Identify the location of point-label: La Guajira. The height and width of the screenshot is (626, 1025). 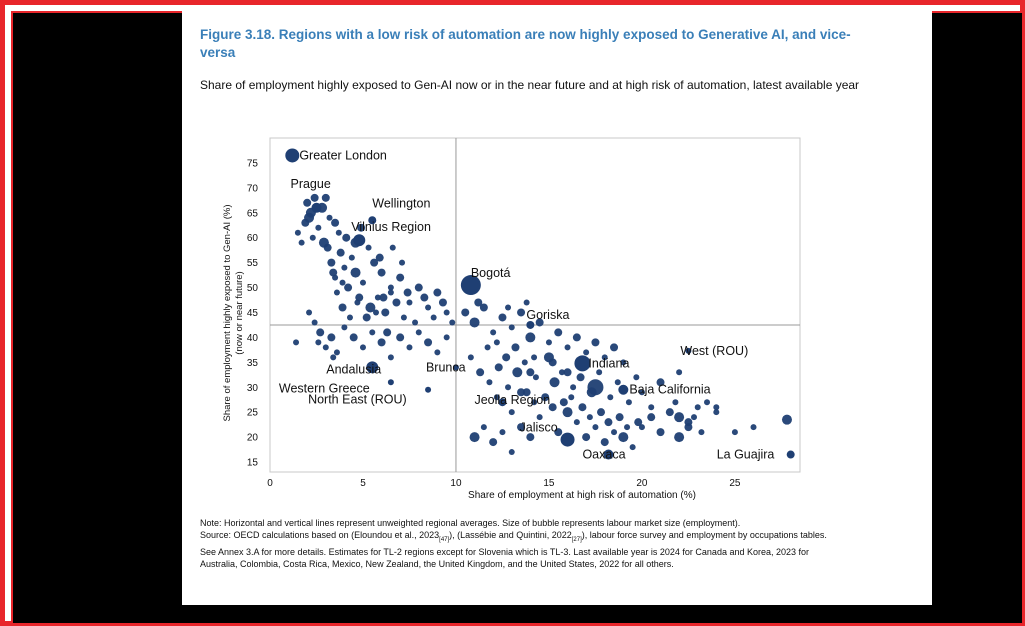
(746, 455).